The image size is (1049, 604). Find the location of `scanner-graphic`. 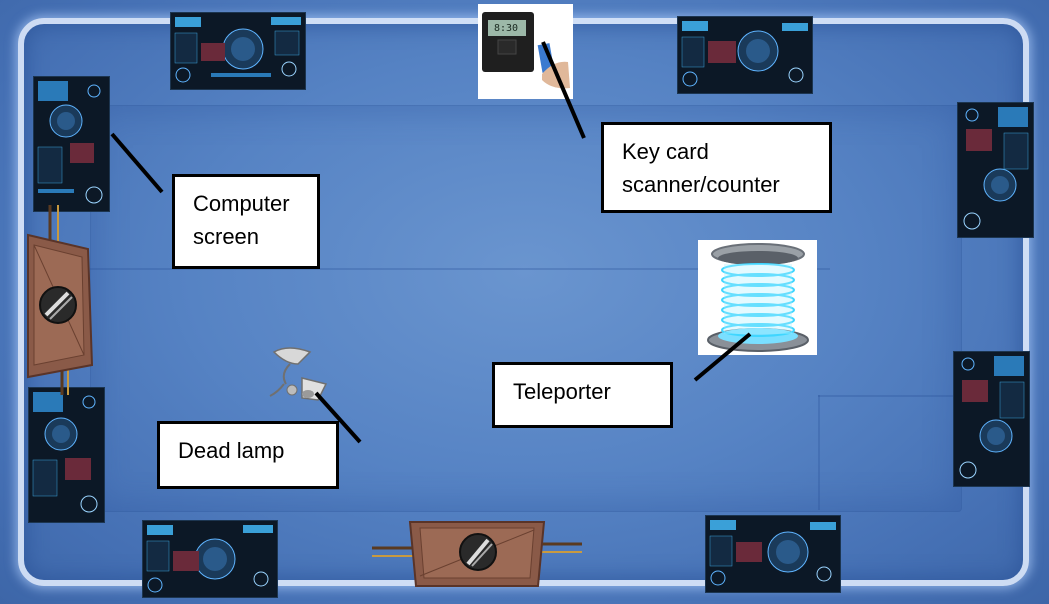

scanner-graphic is located at coordinates (525, 51).